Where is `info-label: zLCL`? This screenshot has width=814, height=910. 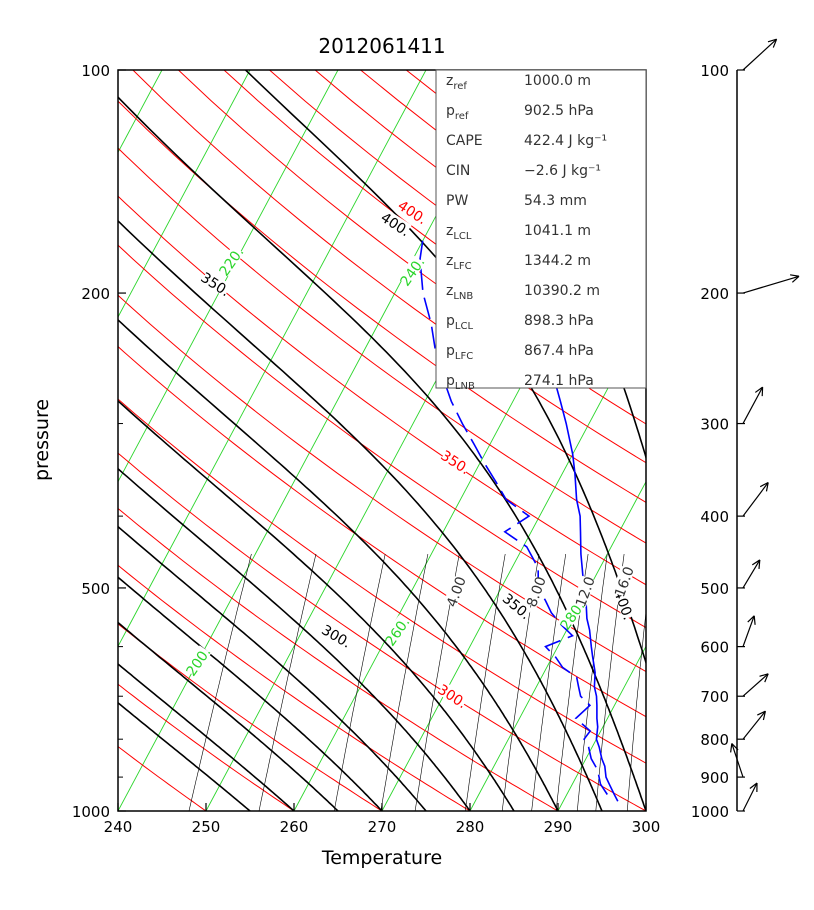 info-label: zLCL is located at coordinates (459, 232).